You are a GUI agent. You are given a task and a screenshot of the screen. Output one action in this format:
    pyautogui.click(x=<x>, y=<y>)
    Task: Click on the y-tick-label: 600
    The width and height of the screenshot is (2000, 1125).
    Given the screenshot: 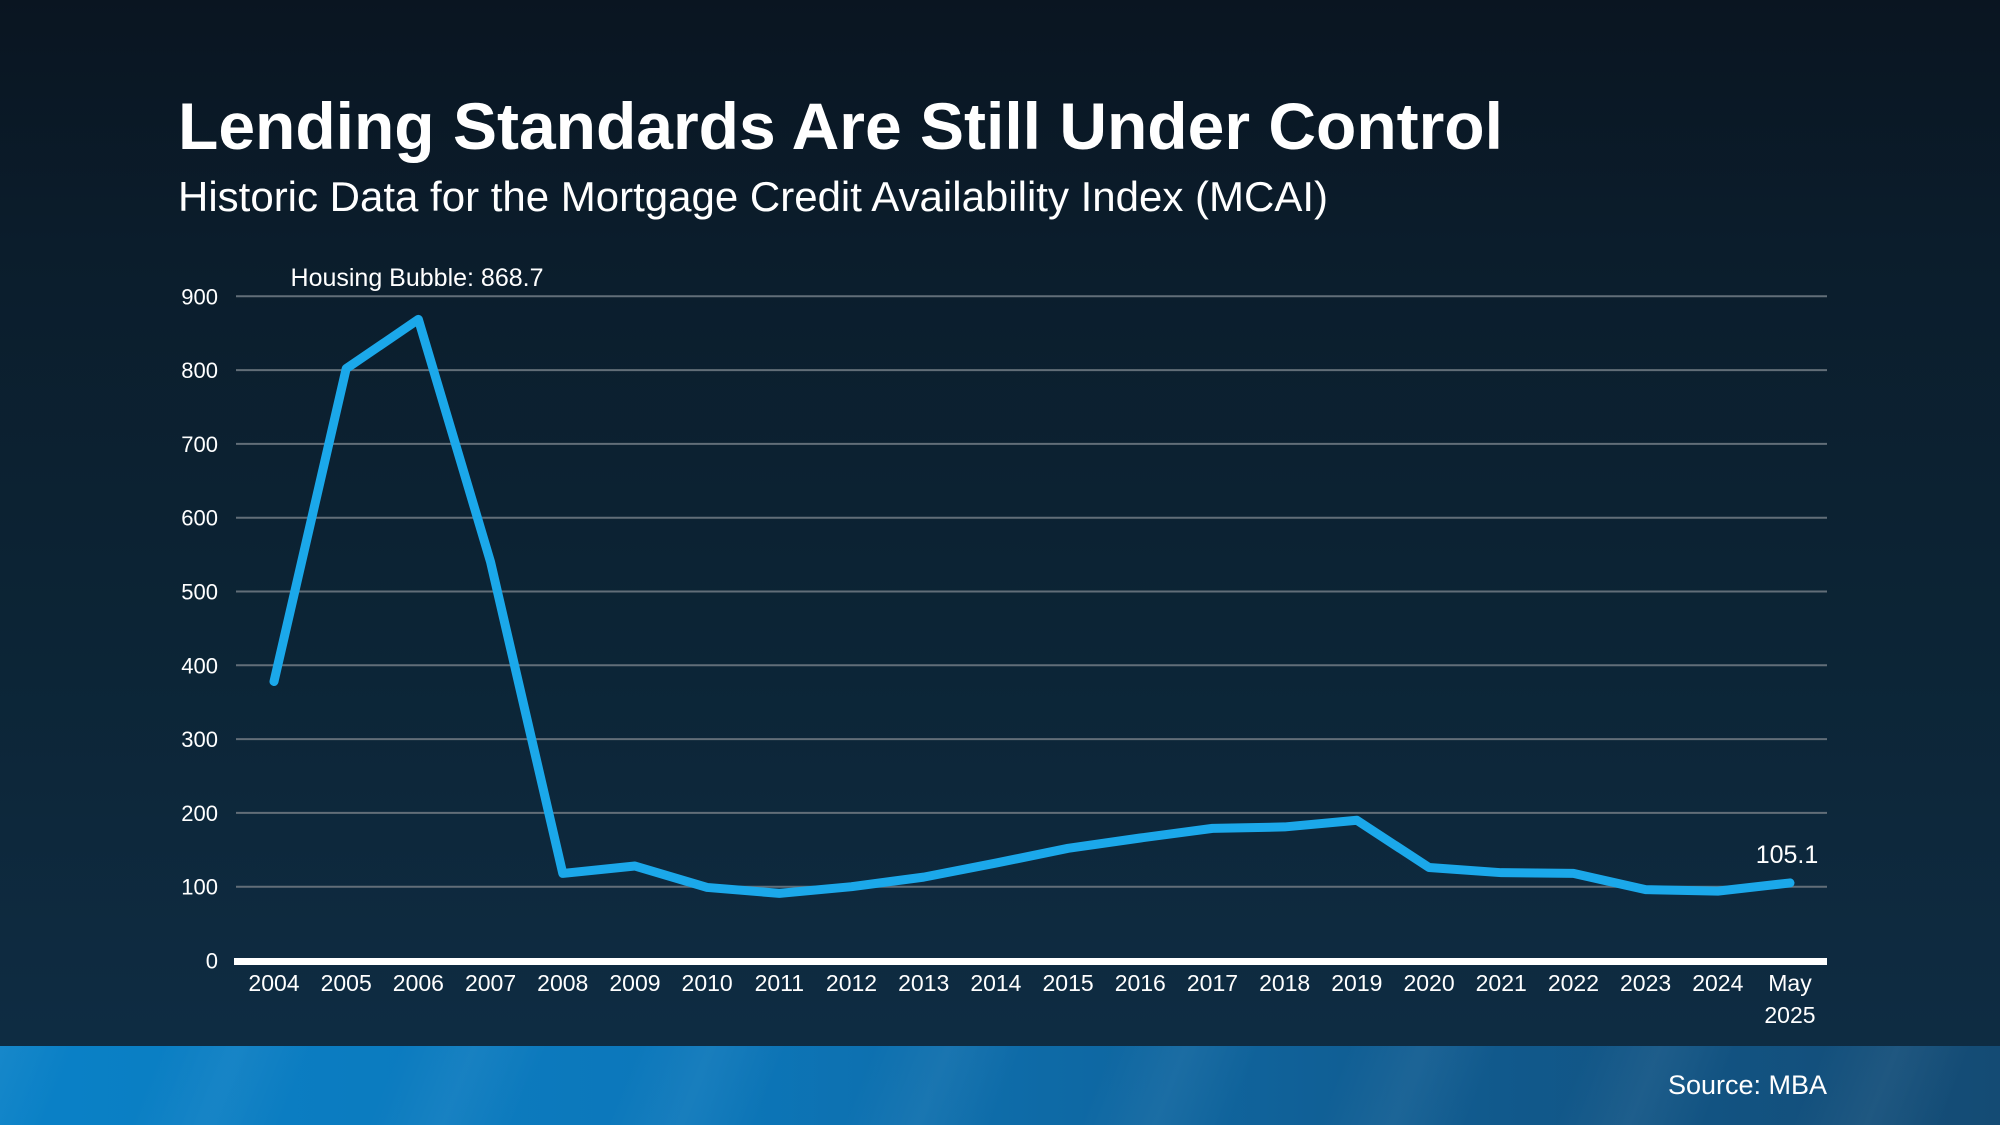 What is the action you would take?
    pyautogui.click(x=199, y=518)
    